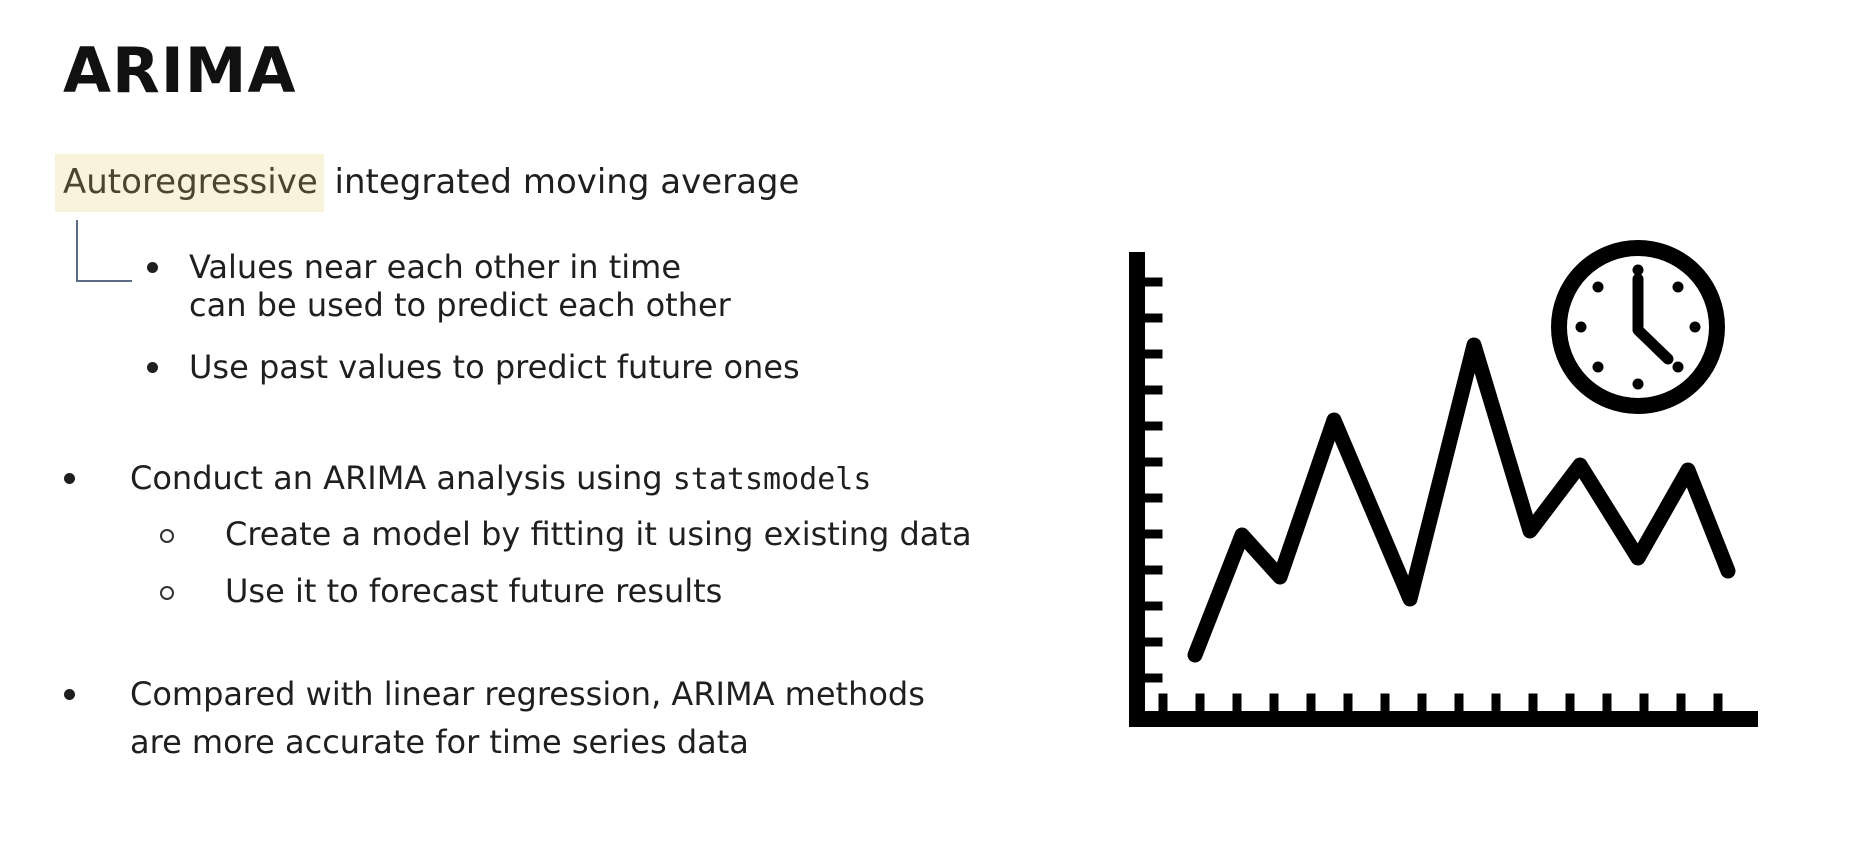 The width and height of the screenshot is (1850, 854). What do you see at coordinates (772, 479) in the screenshot?
I see `code-term: statsmodels` at bounding box center [772, 479].